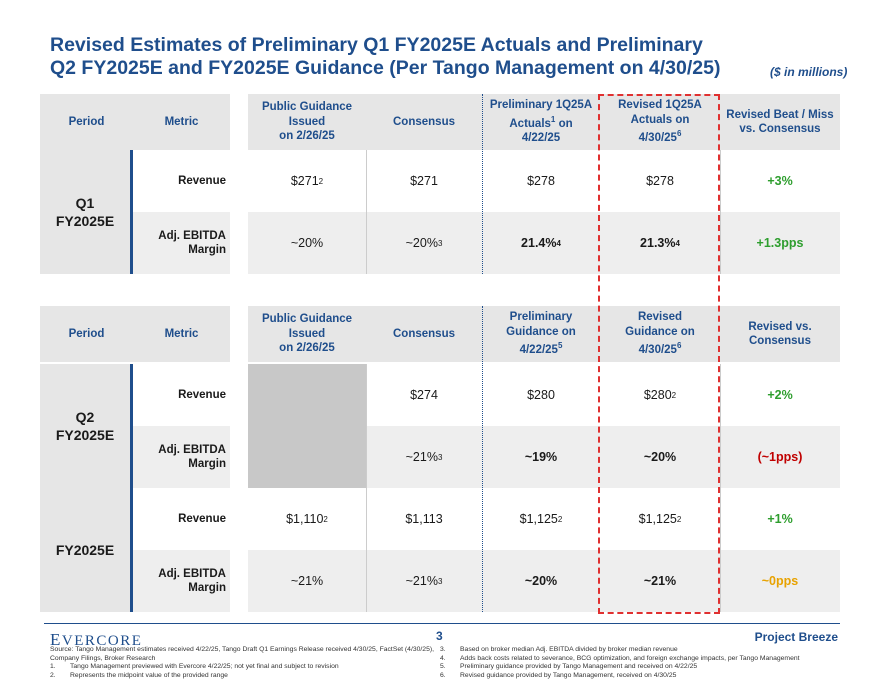 Image resolution: width=880 pixels, height=680 pixels. I want to click on table2-divider-dotted, so click(482, 459).